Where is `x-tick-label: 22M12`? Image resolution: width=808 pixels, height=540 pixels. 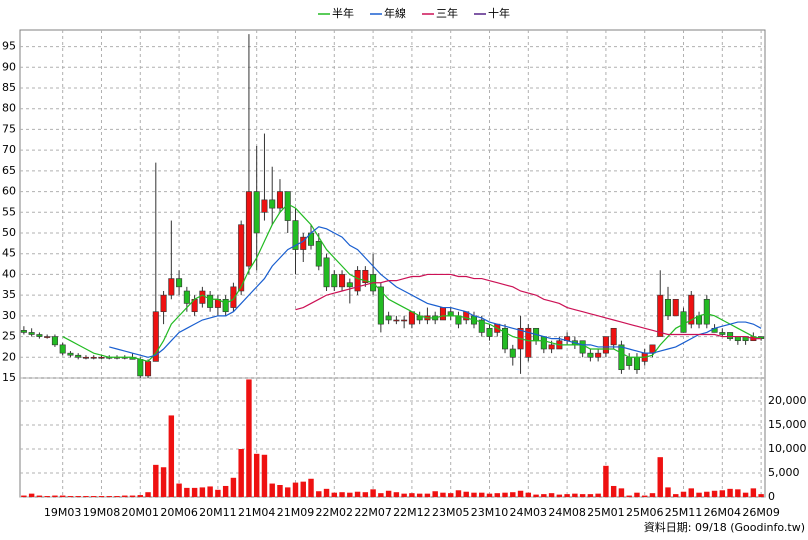 x-tick-label: 22M12 is located at coordinates (412, 512).